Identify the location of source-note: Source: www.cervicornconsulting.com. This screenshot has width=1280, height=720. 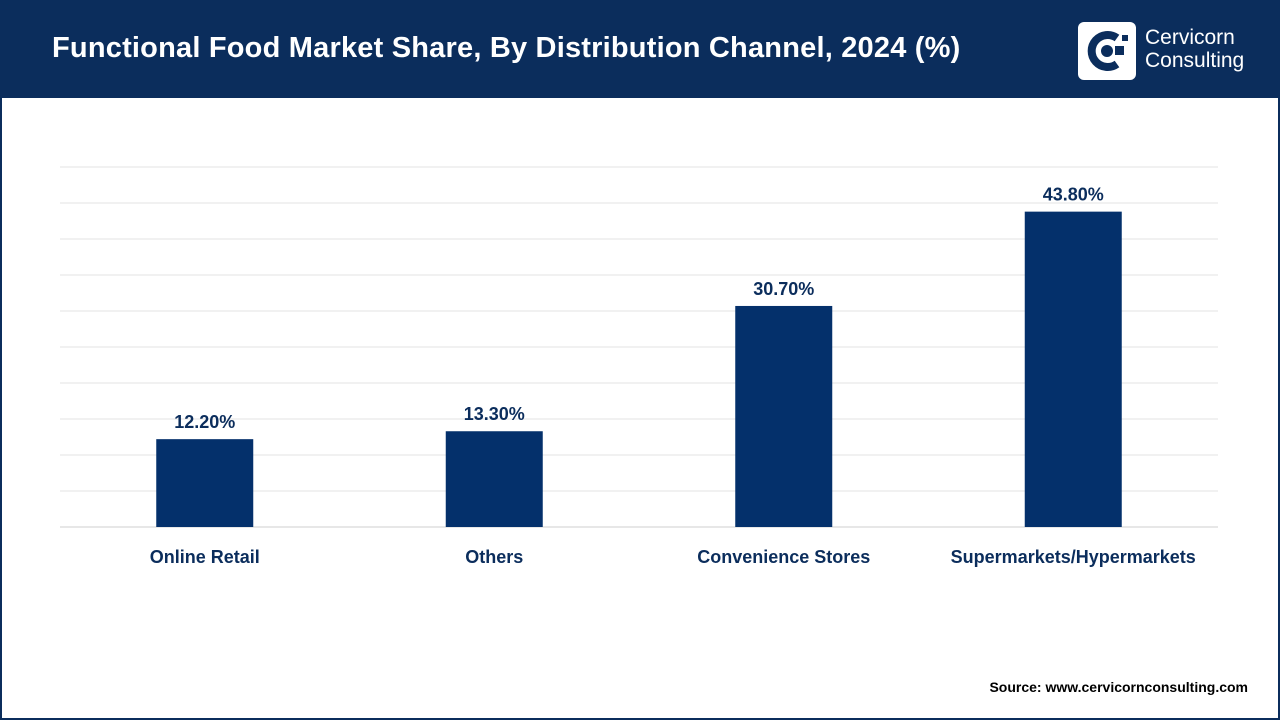
(1118, 687).